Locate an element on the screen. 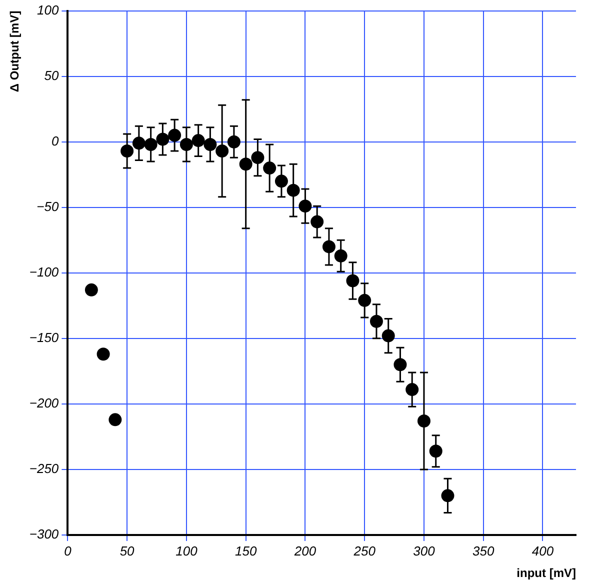 The width and height of the screenshot is (590, 587). y-tick-label: 0 is located at coordinates (55, 140).